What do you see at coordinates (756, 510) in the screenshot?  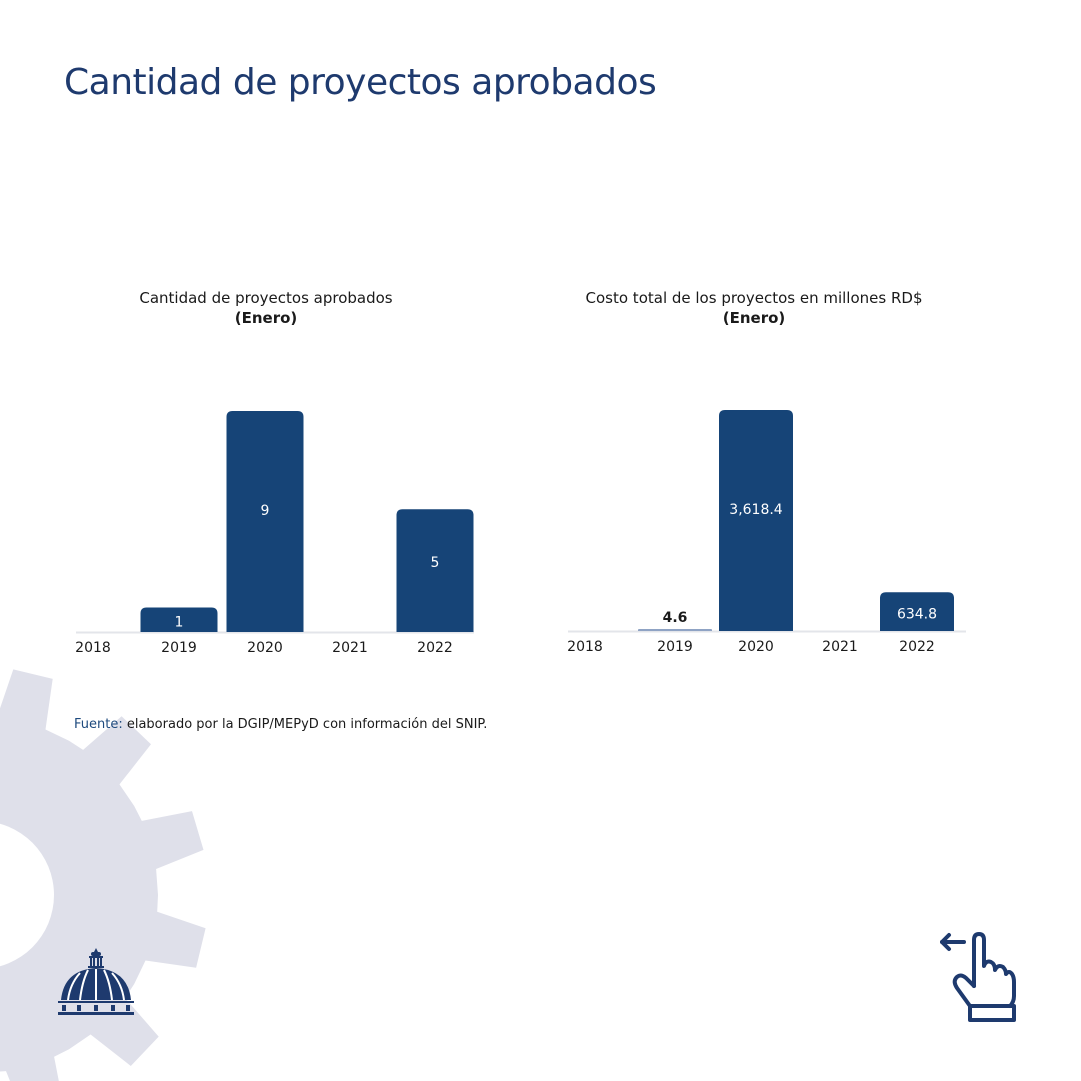 I see `data-label-2020: 3,618.4` at bounding box center [756, 510].